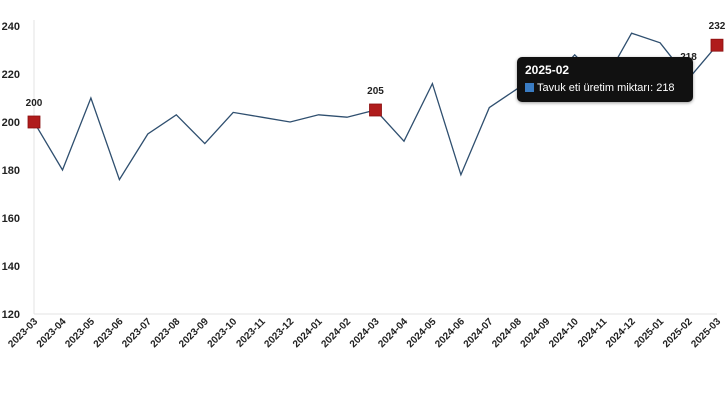 Image resolution: width=728 pixels, height=410 pixels. Describe the element at coordinates (80, 333) in the screenshot. I see `x-tick-label: 2023-05` at that location.